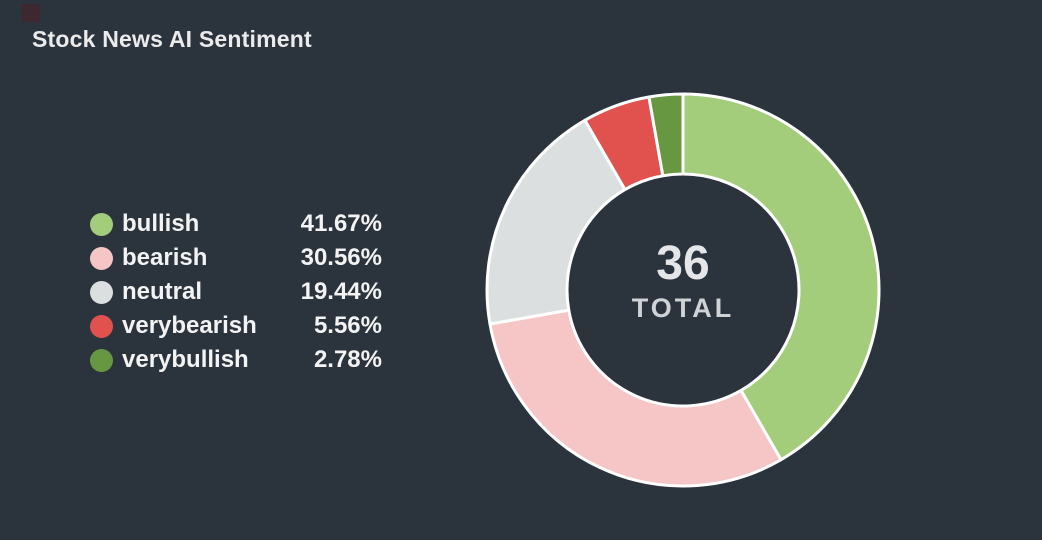 The height and width of the screenshot is (540, 1042). I want to click on legend-percent: 41.67%, so click(341, 223).